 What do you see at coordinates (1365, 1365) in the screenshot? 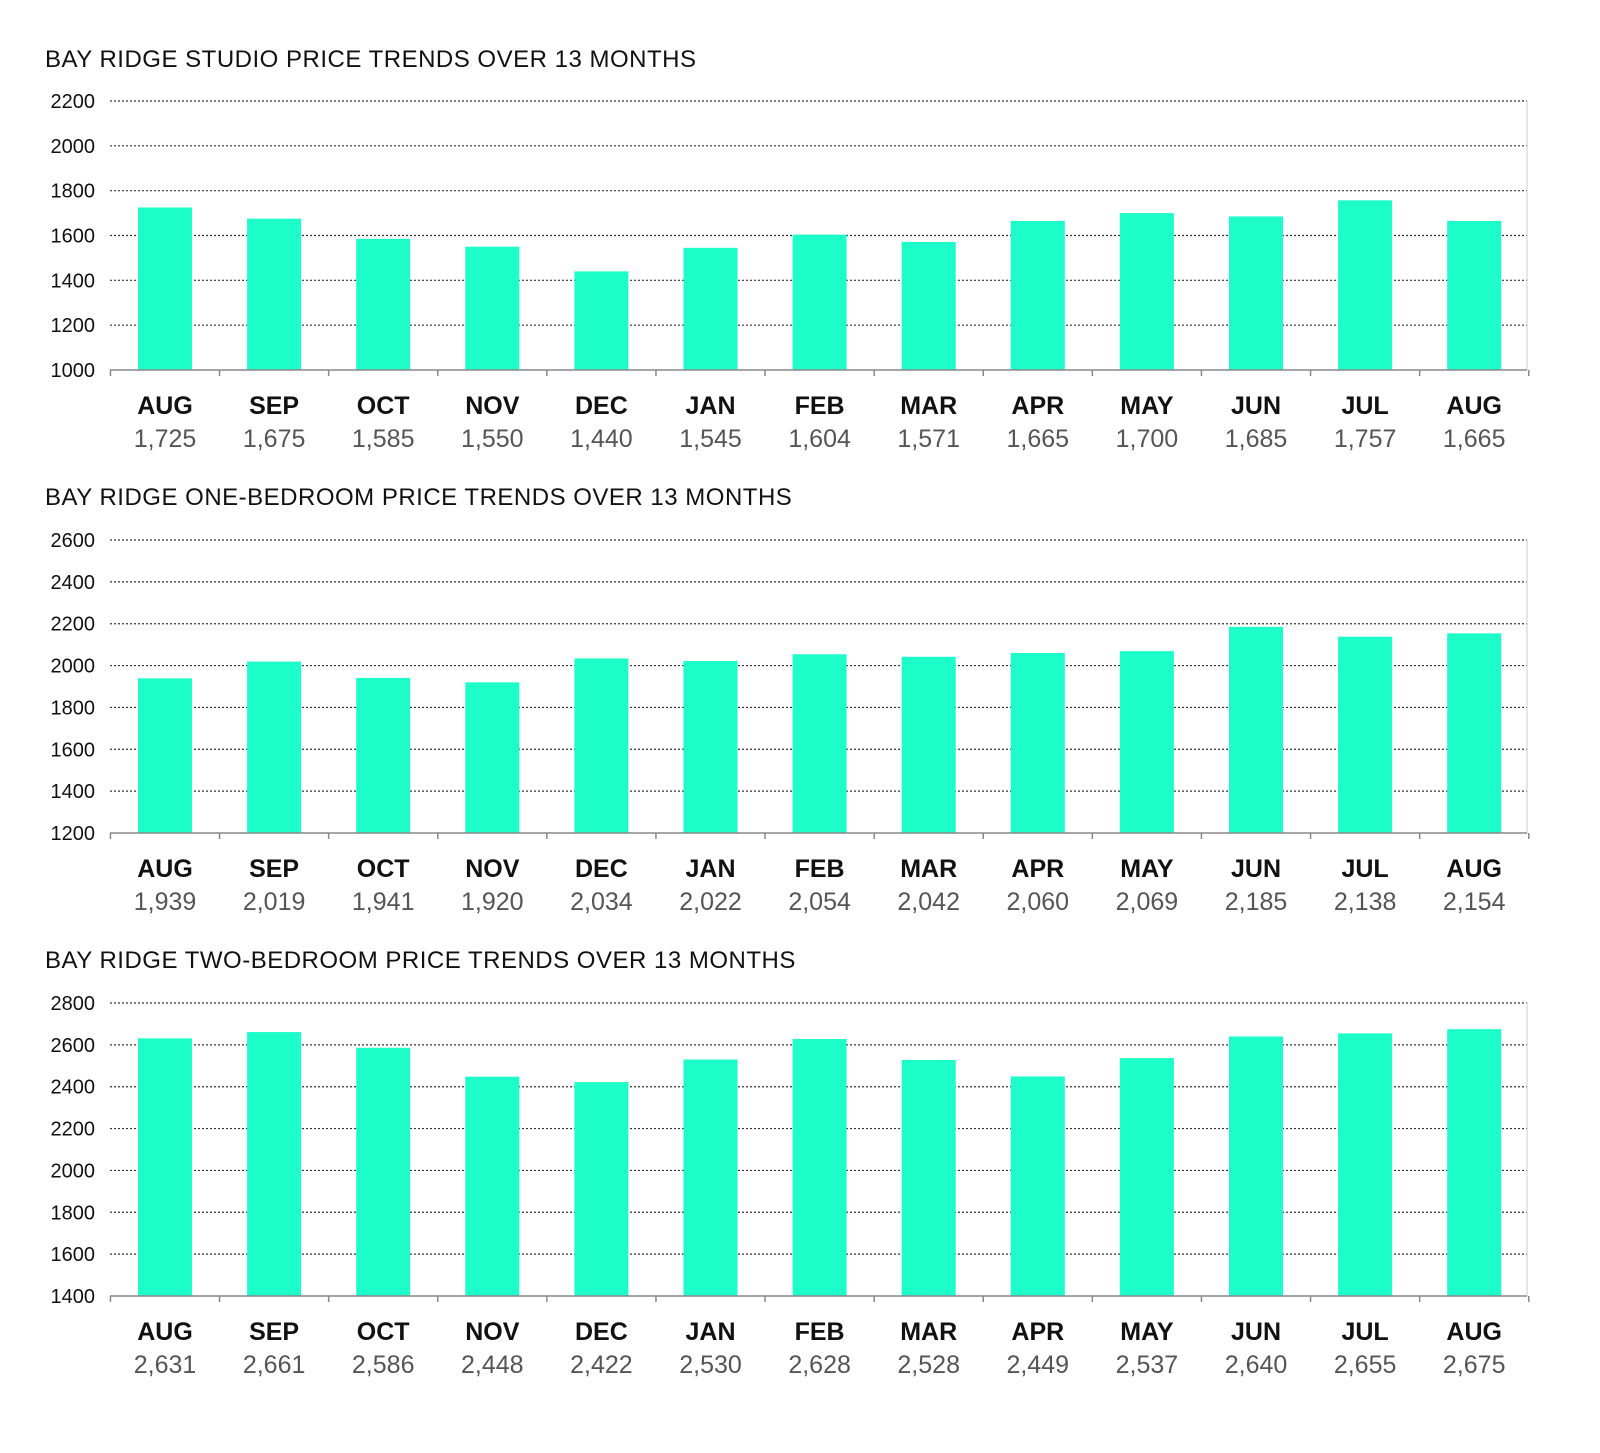
I see `data-label: 2,655` at bounding box center [1365, 1365].